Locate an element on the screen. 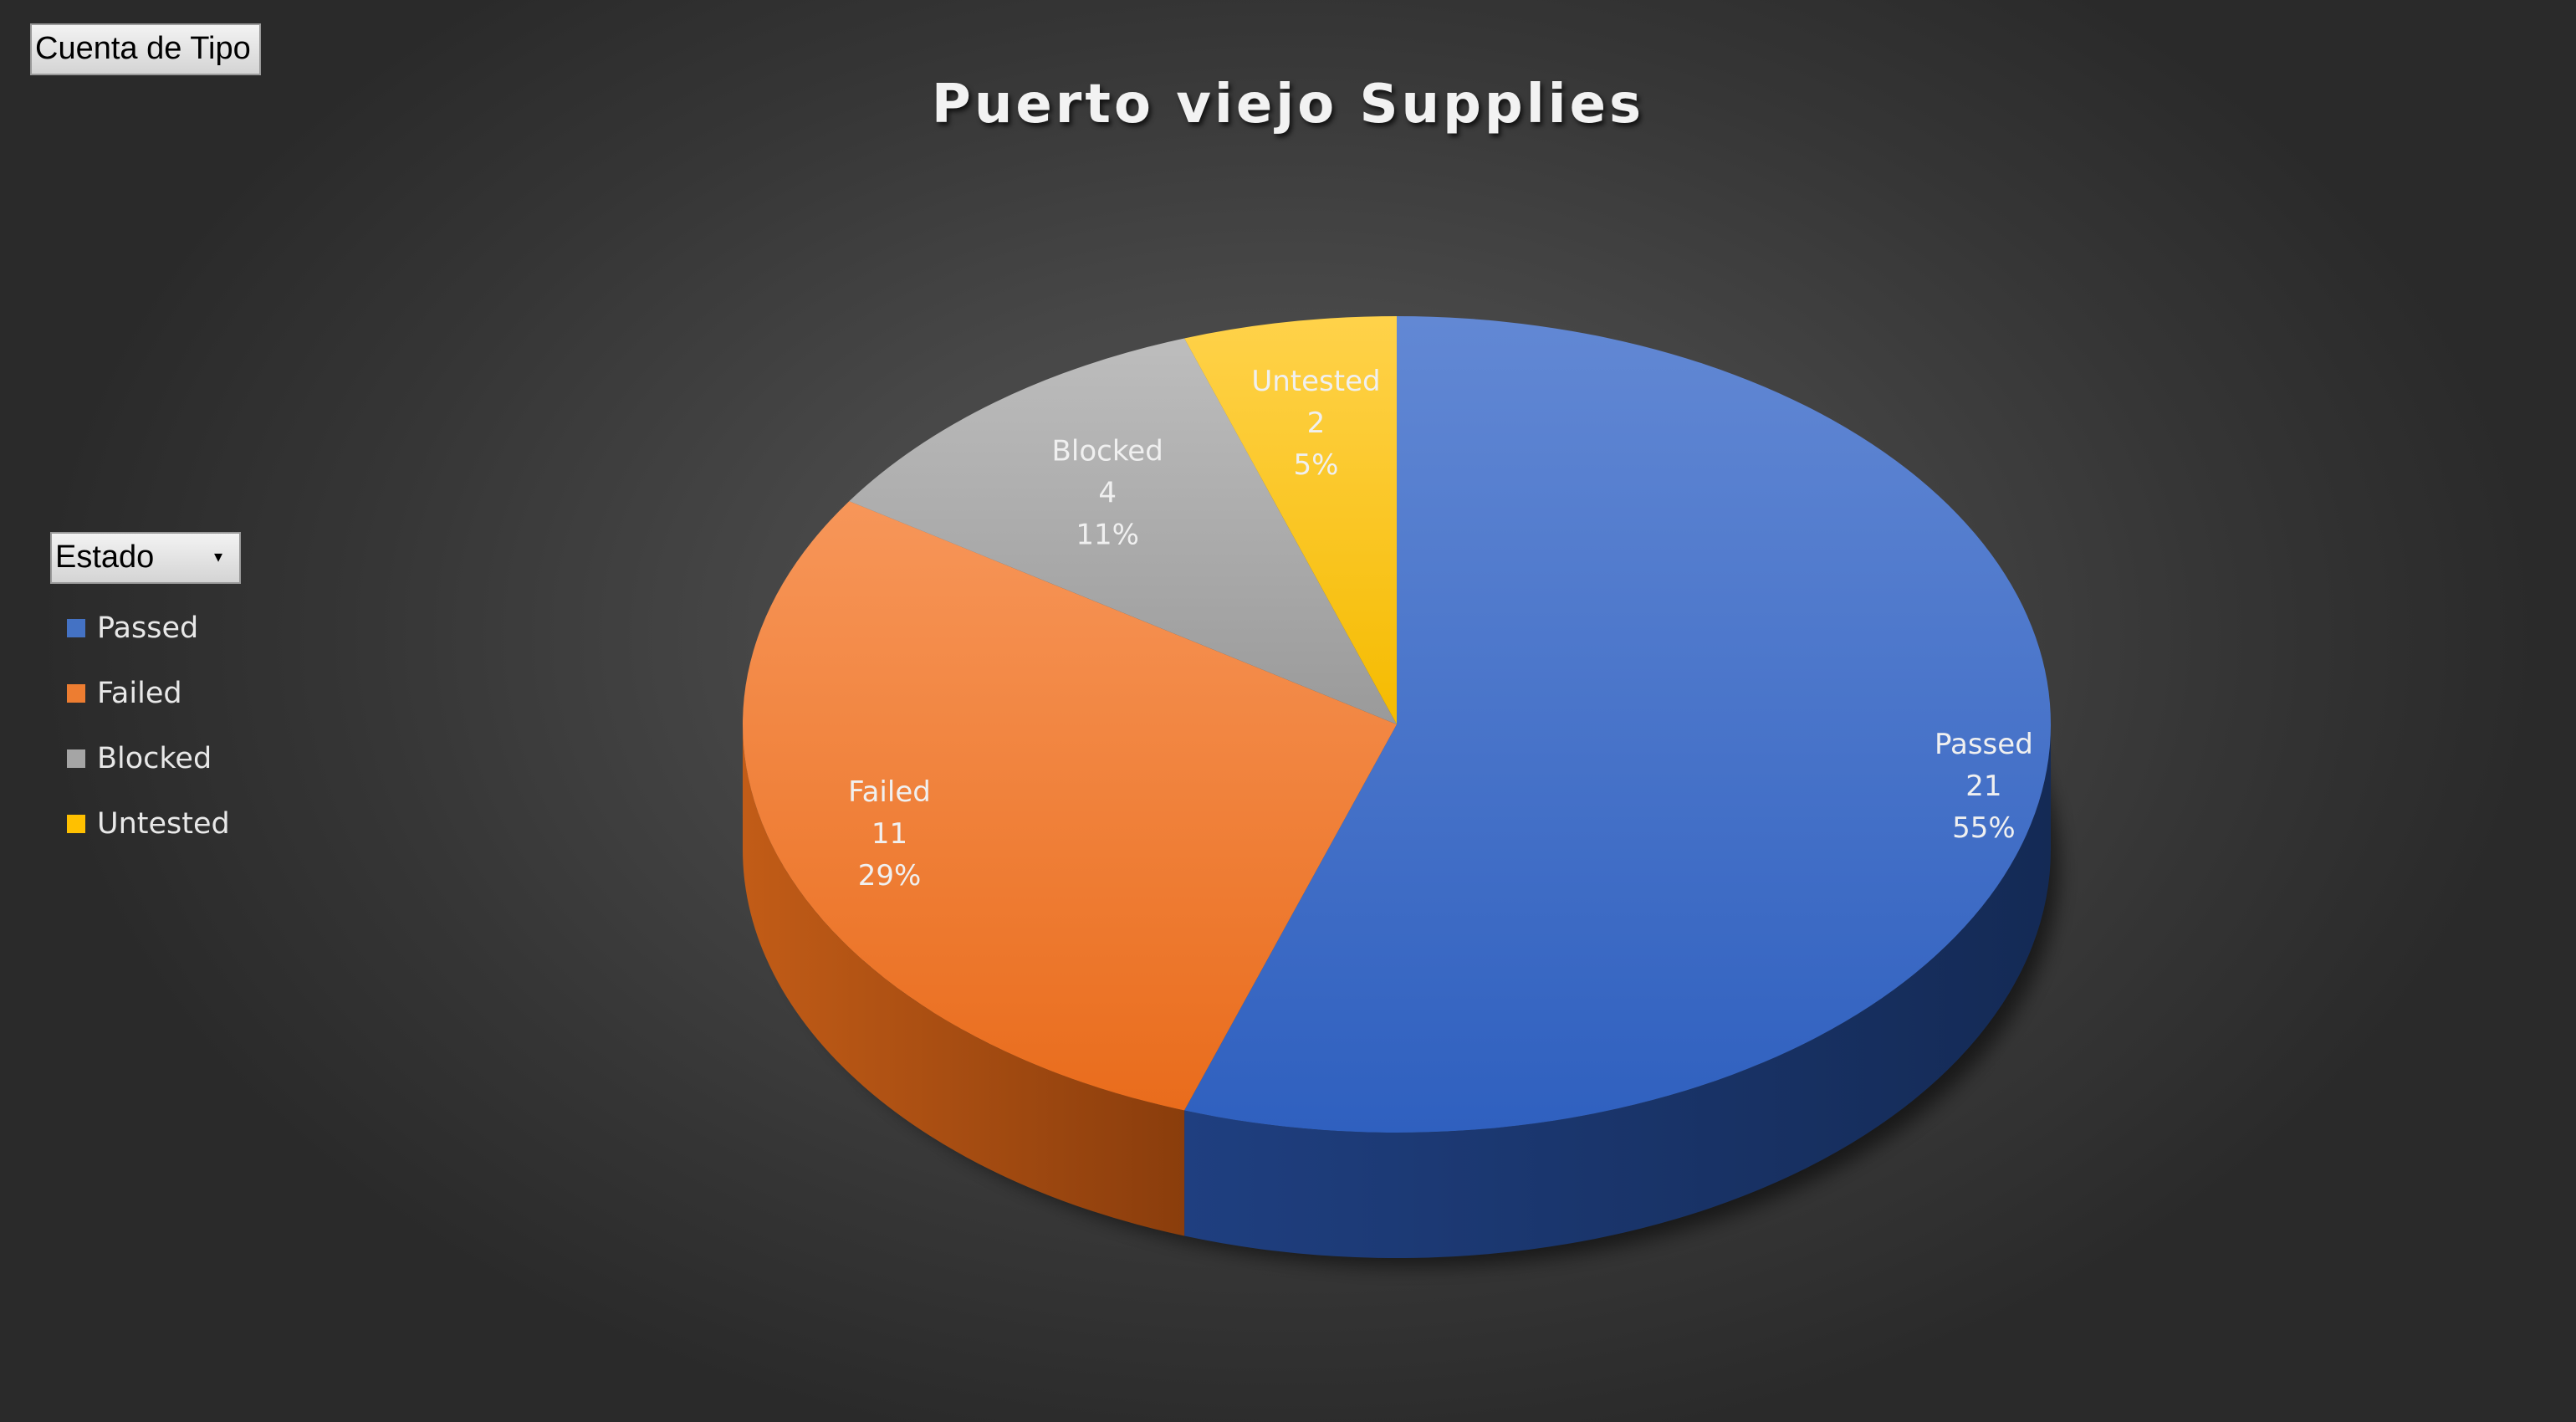  data-label-value-passed: 21 is located at coordinates (1983, 786).